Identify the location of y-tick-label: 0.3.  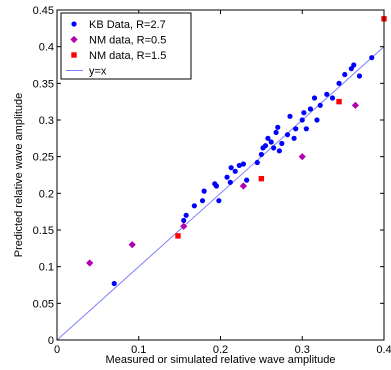
(46, 121).